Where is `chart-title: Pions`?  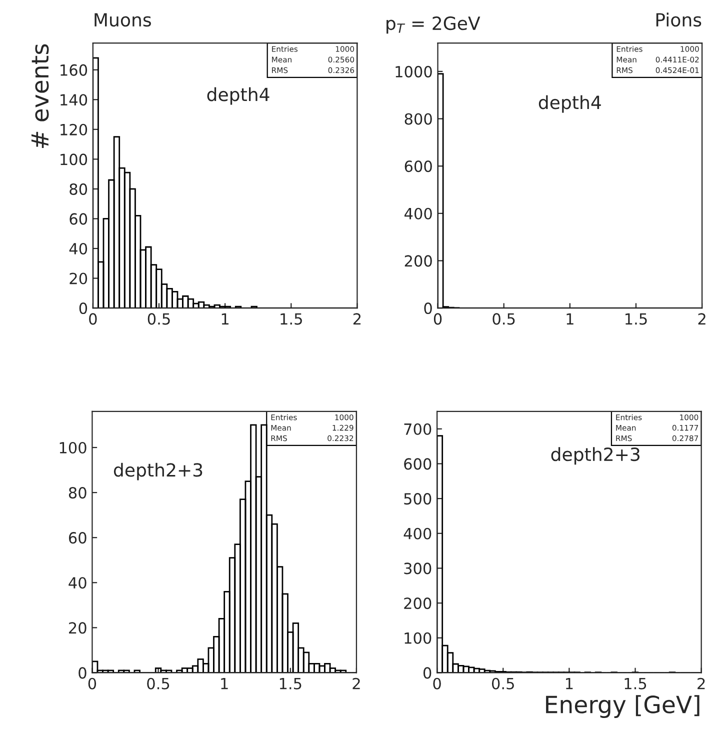
chart-title: Pions is located at coordinates (679, 19).